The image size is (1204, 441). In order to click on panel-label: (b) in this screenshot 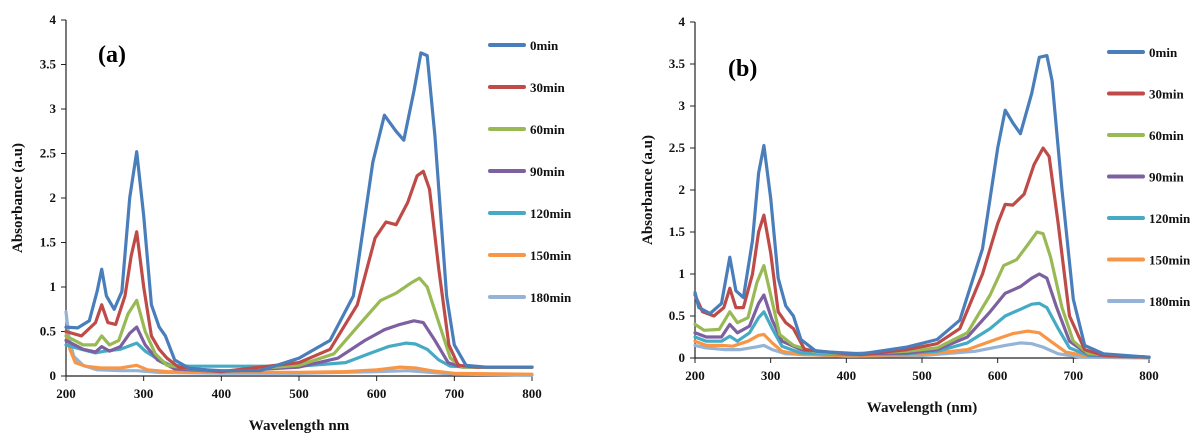, I will do `click(742, 69)`.